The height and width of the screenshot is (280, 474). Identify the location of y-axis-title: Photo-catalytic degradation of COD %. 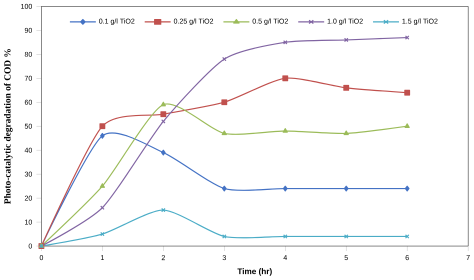
(8, 126).